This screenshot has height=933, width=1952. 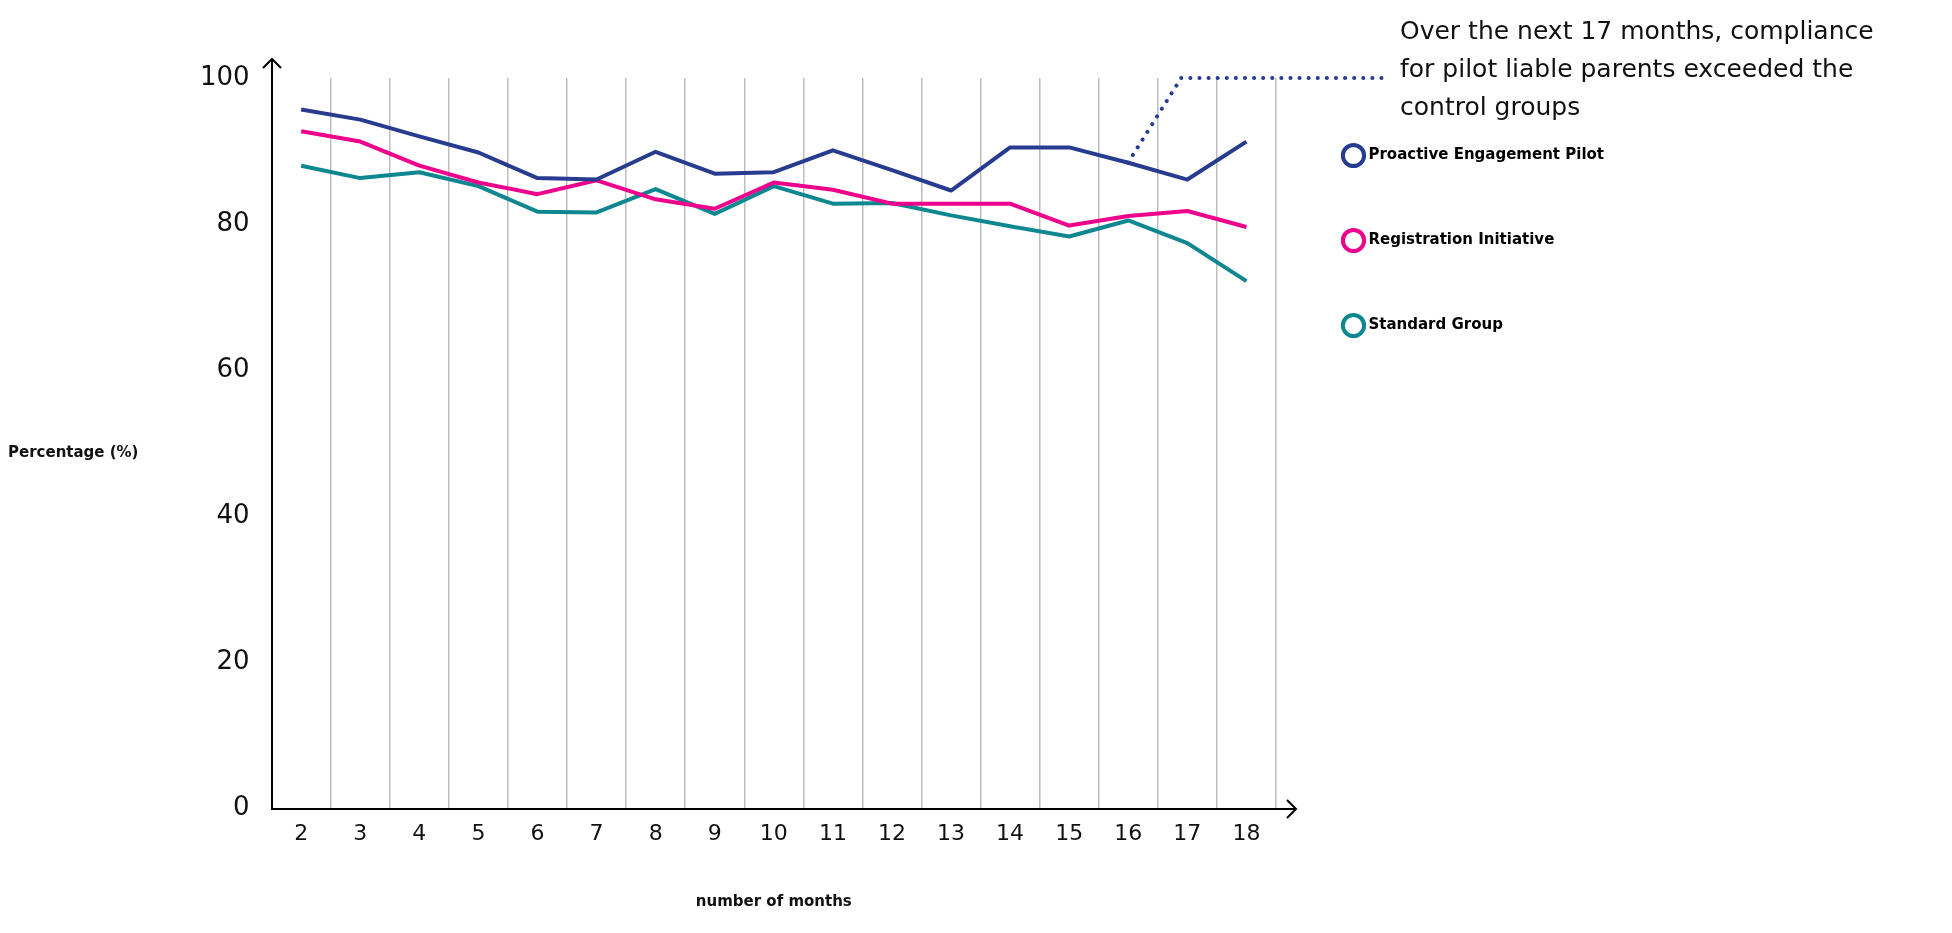 I want to click on x-tick-label: 15, so click(x=1069, y=832).